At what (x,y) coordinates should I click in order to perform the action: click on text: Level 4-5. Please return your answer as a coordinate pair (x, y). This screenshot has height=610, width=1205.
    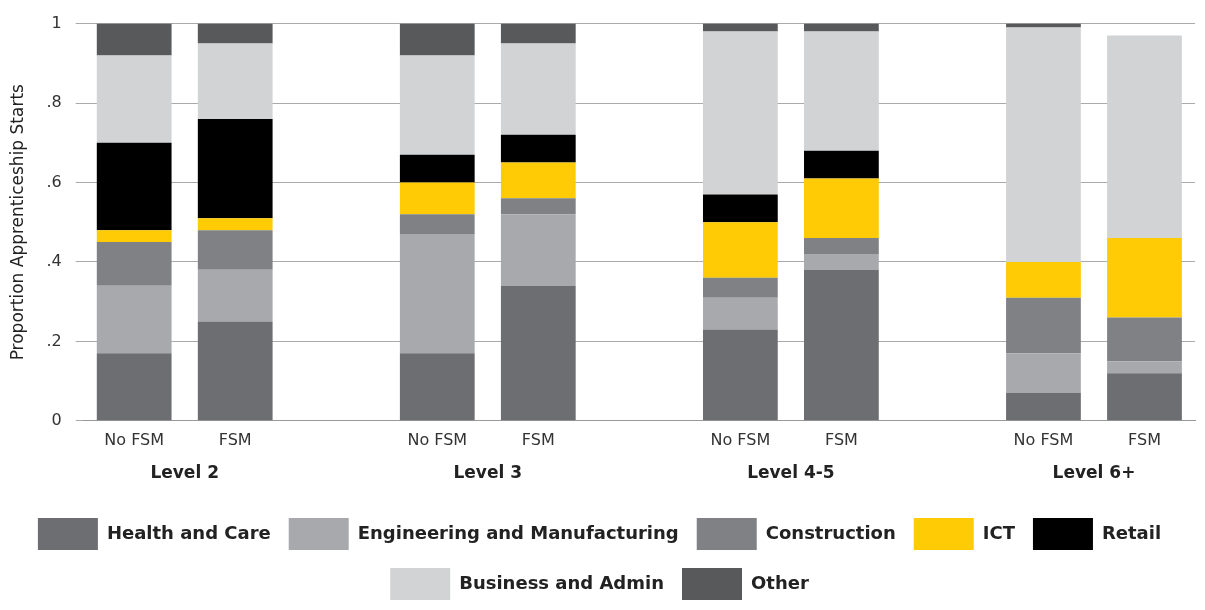
    Looking at the image, I should click on (791, 471).